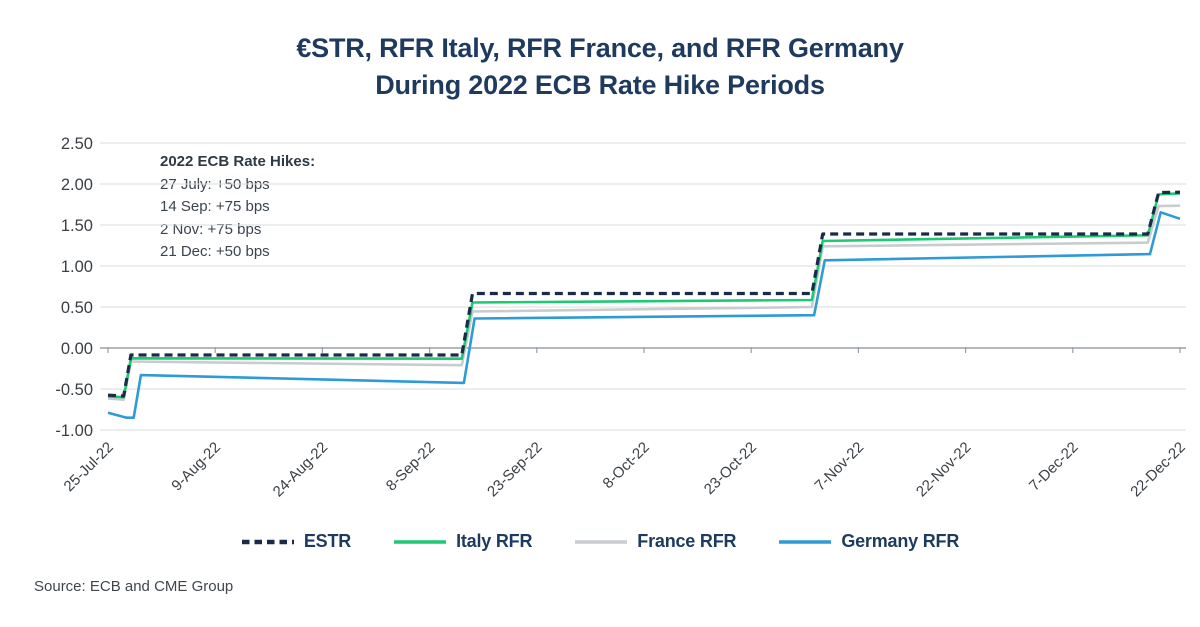 Image resolution: width=1200 pixels, height=627 pixels. What do you see at coordinates (77, 185) in the screenshot?
I see `svg-text: 2.00` at bounding box center [77, 185].